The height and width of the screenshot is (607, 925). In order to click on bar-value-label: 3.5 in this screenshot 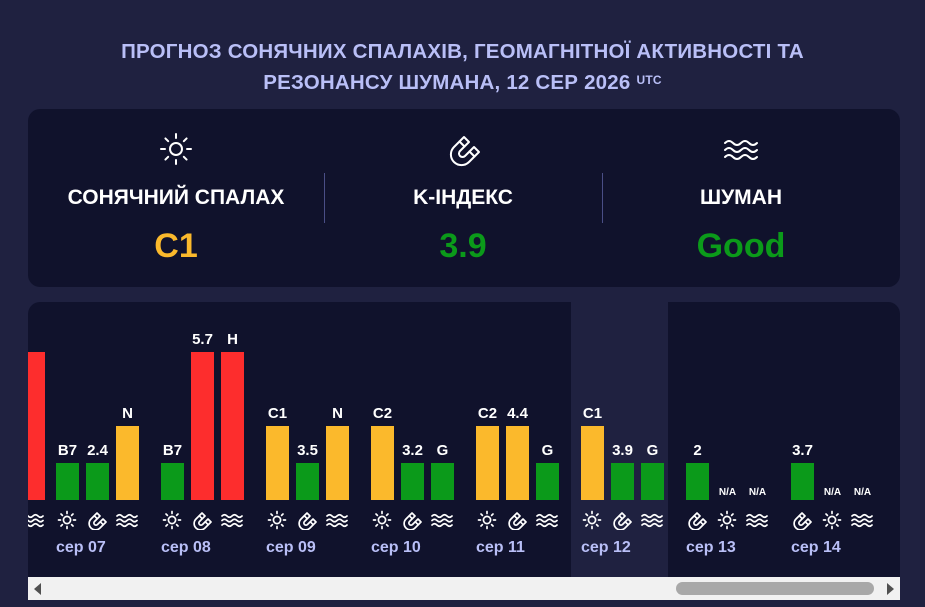, I will do `click(307, 450)`.